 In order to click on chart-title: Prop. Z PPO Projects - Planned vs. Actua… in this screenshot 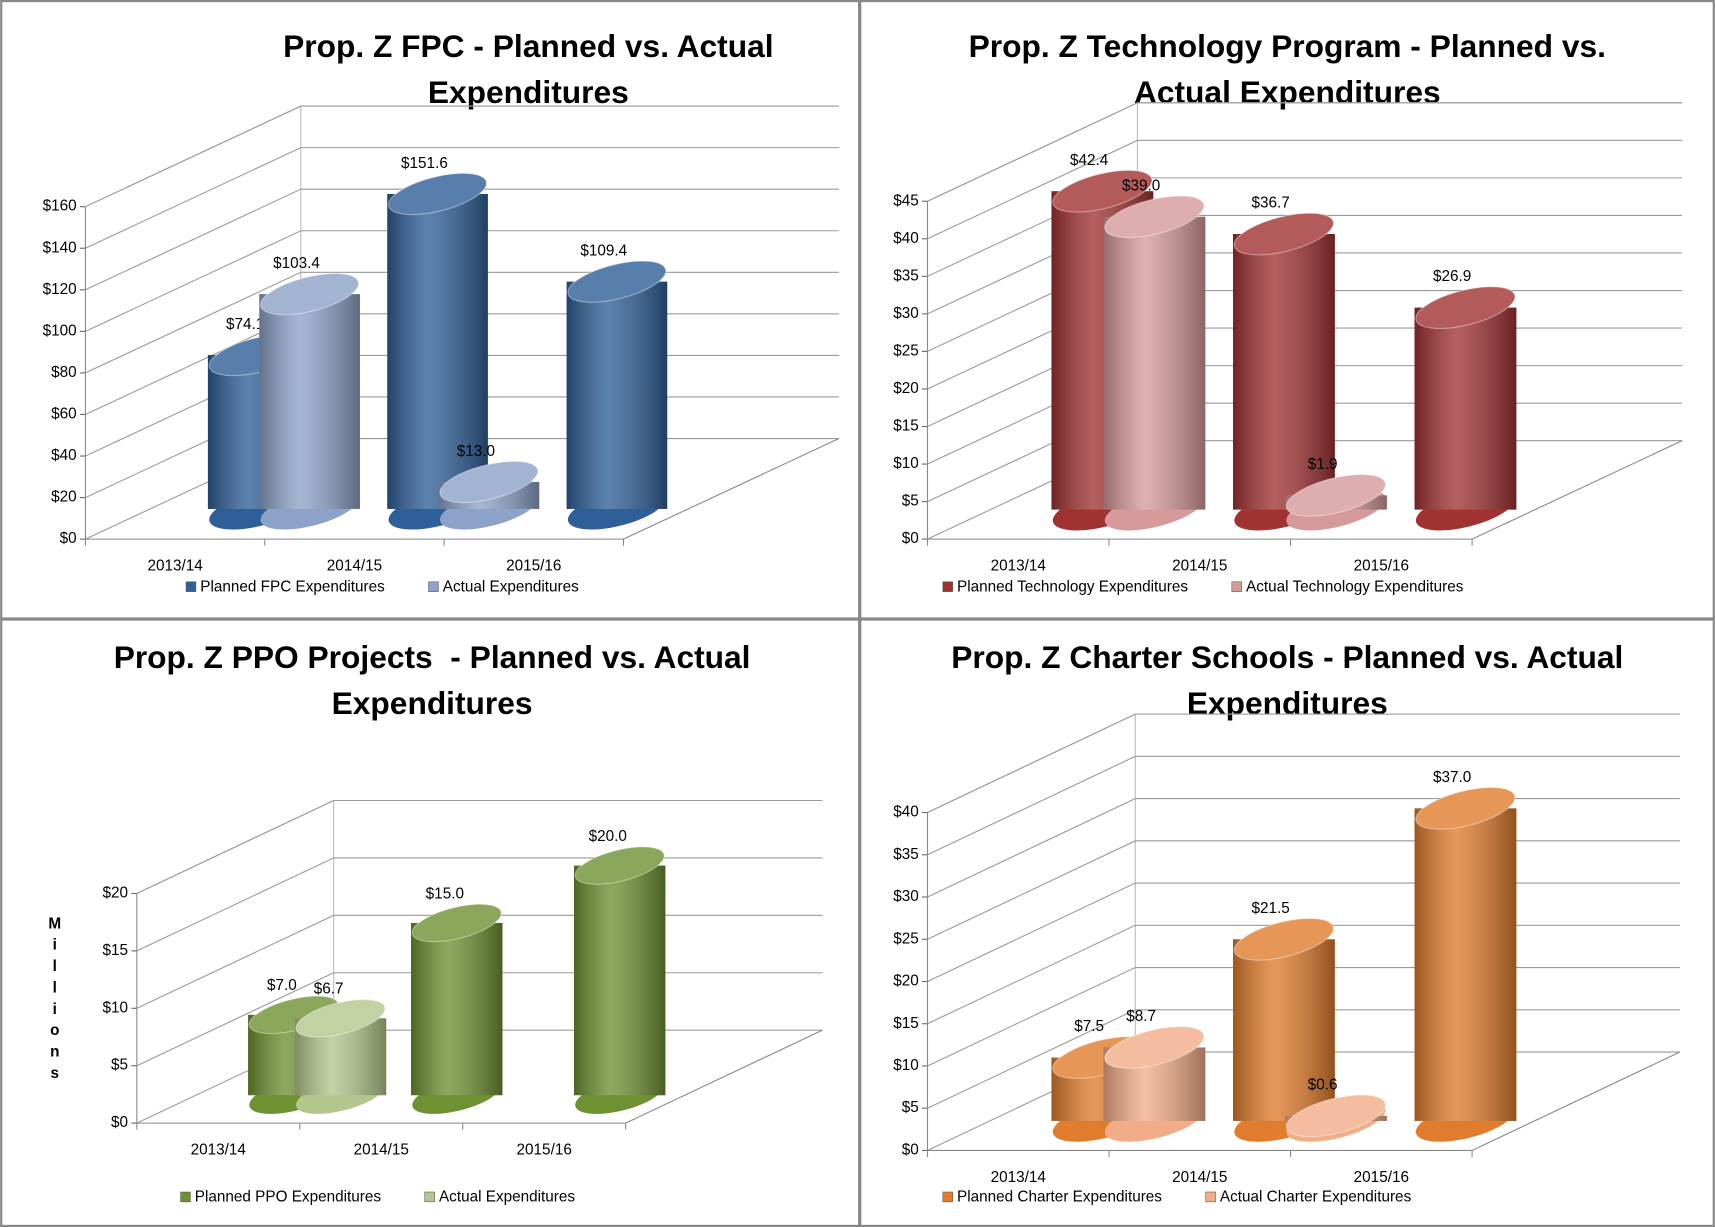, I will do `click(432, 681)`.